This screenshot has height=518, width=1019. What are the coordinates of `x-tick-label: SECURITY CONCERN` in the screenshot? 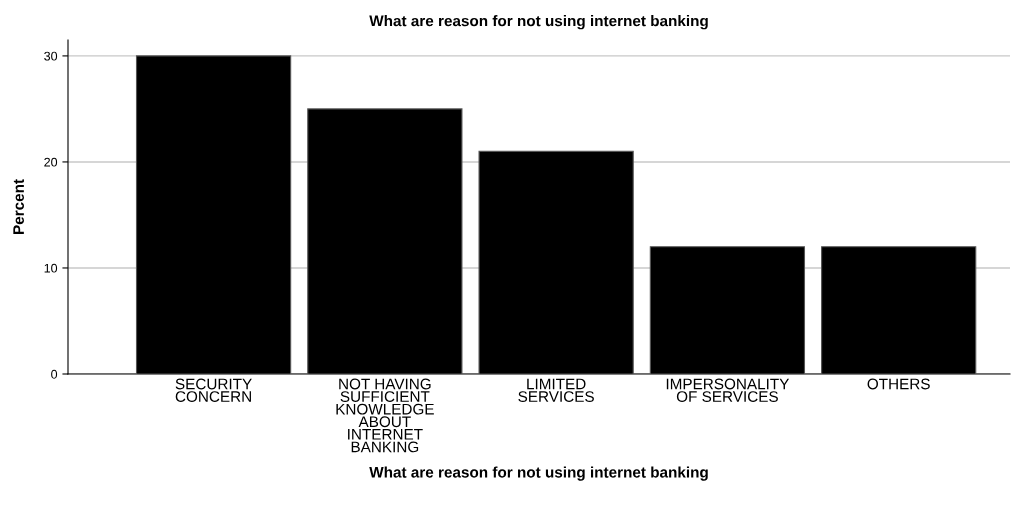 It's located at (213, 390).